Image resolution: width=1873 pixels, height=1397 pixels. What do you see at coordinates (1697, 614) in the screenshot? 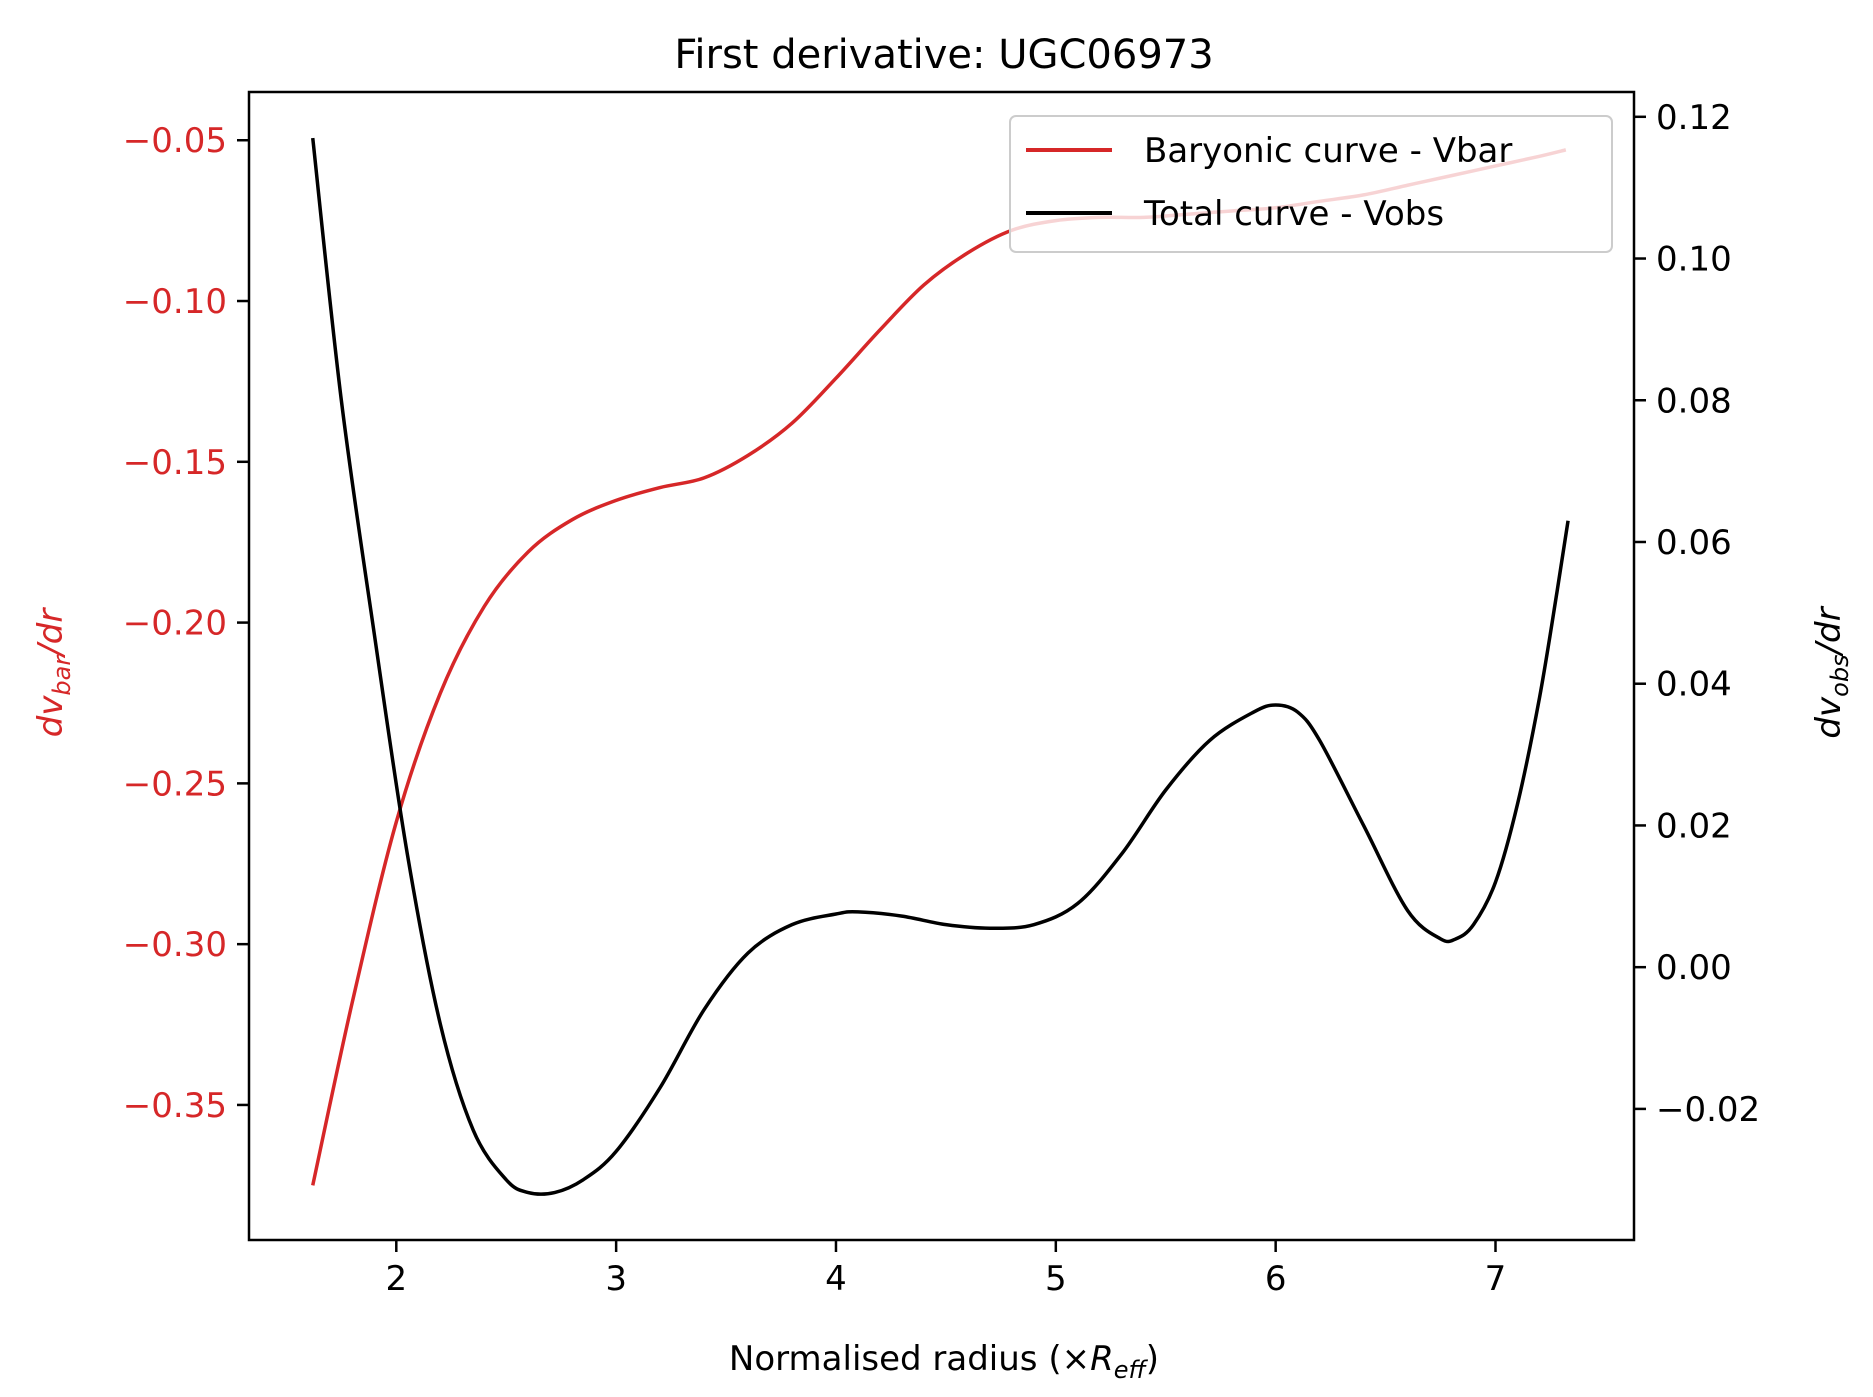
I see `right-y-axis-ticks: −0.02 0.00 0.02 0.04 0.06 0.08 0.10 0.12` at bounding box center [1697, 614].